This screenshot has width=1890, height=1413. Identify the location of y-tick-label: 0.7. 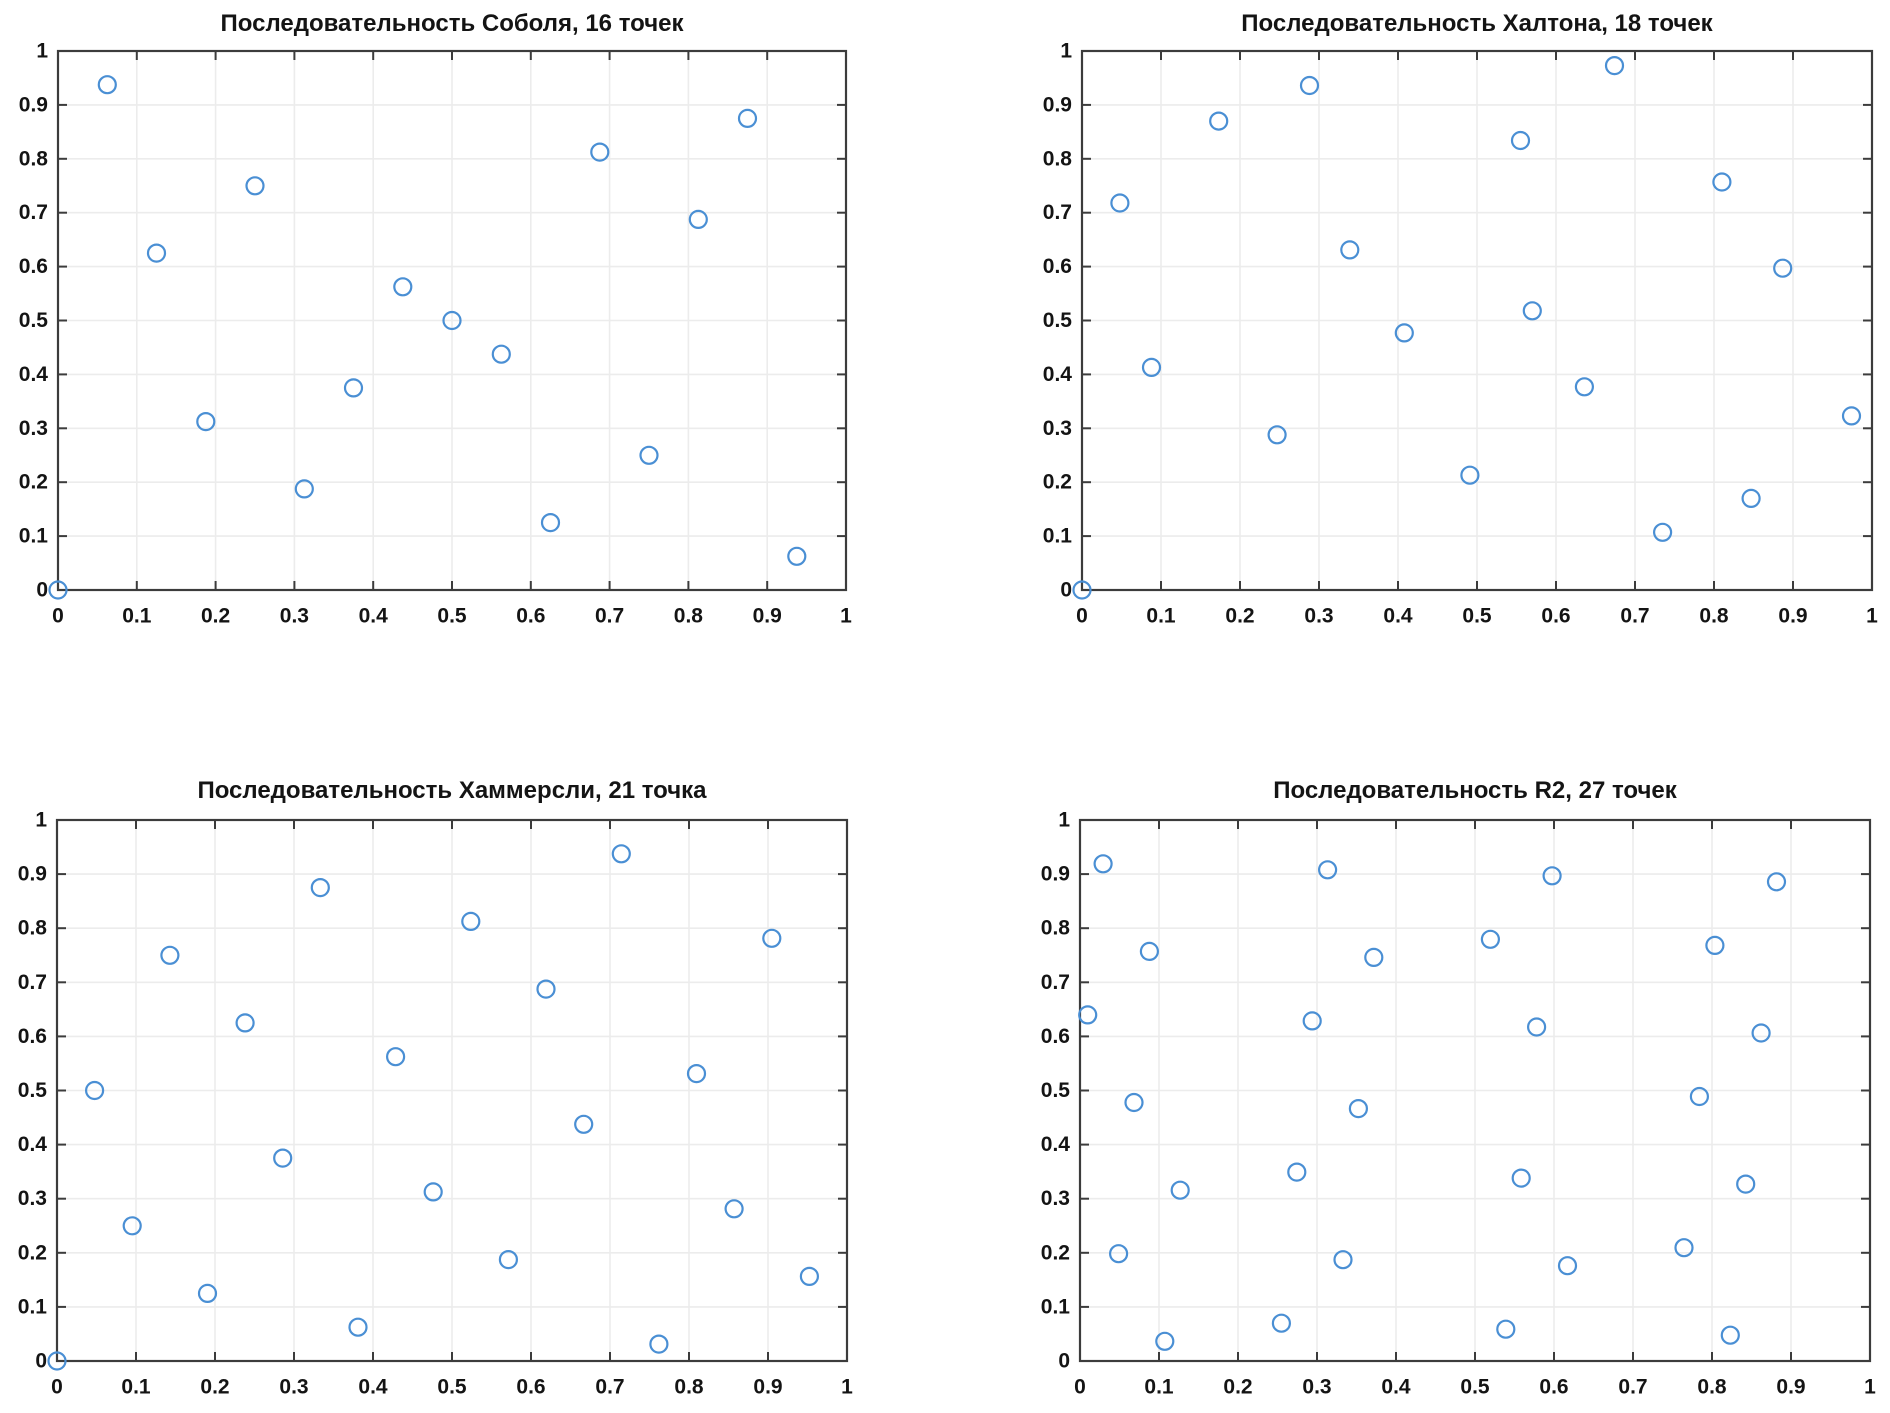
(33, 212).